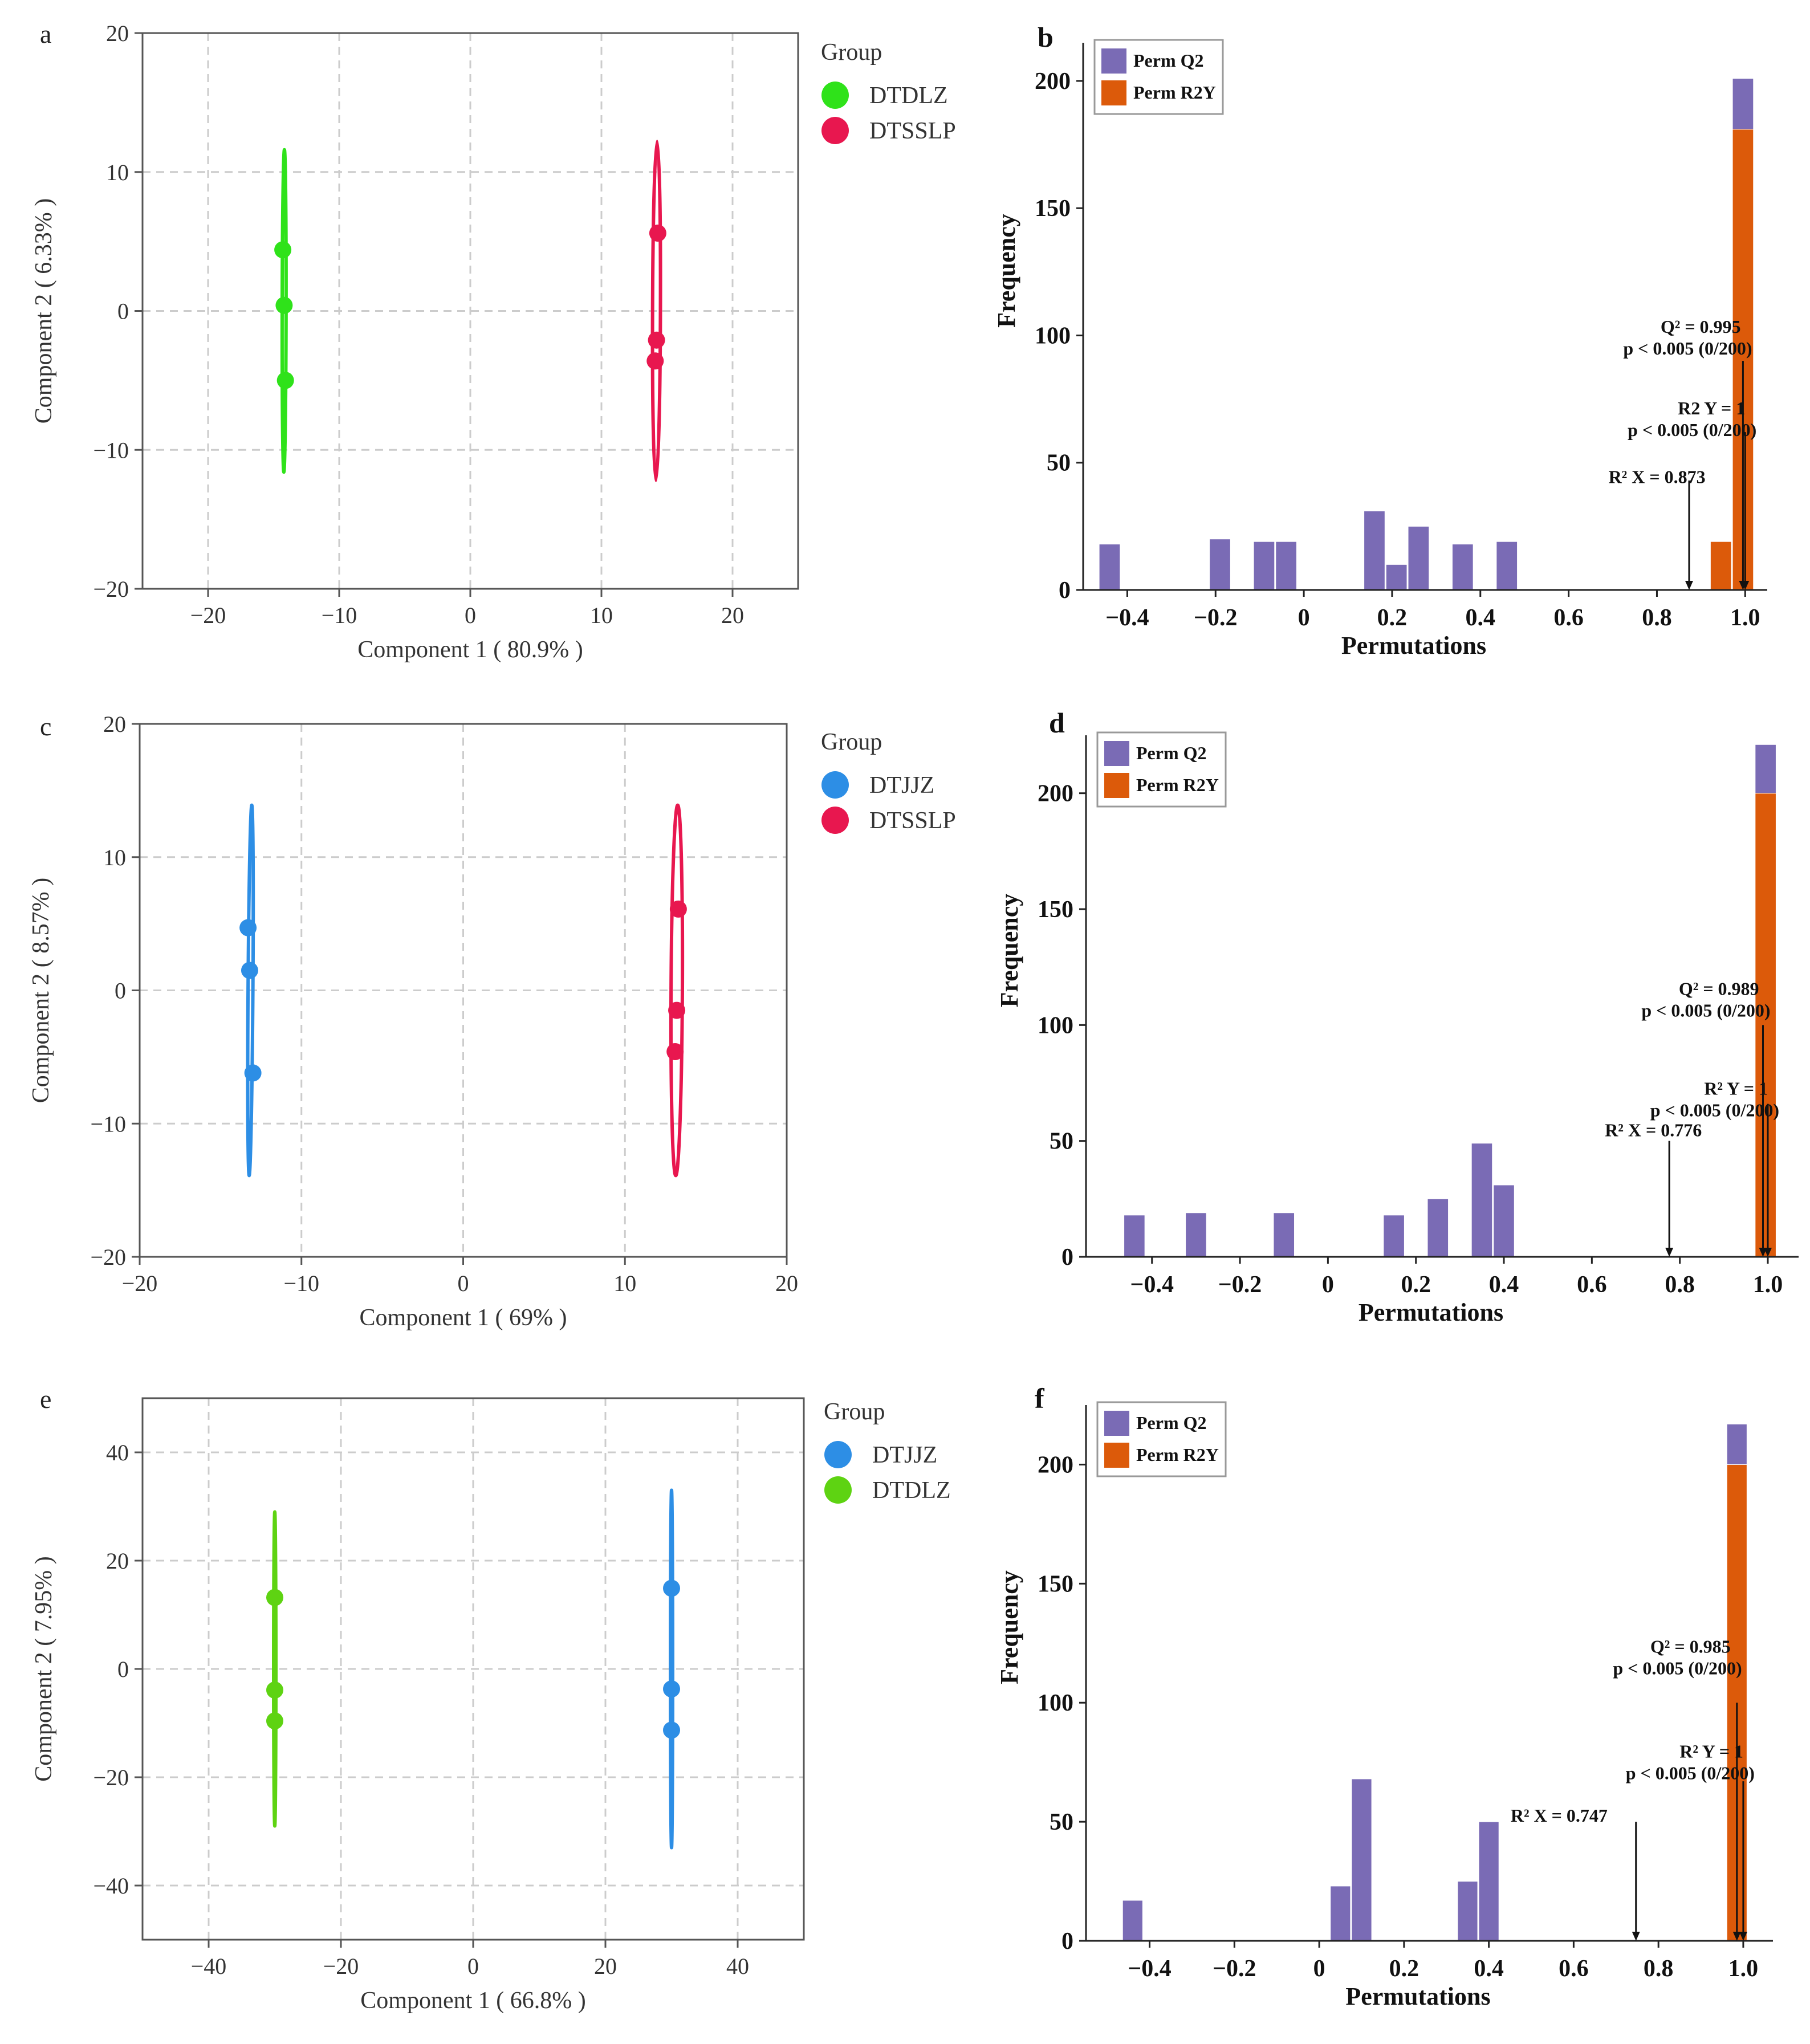  What do you see at coordinates (209, 1966) in the screenshot?
I see `x-tick-label: −40` at bounding box center [209, 1966].